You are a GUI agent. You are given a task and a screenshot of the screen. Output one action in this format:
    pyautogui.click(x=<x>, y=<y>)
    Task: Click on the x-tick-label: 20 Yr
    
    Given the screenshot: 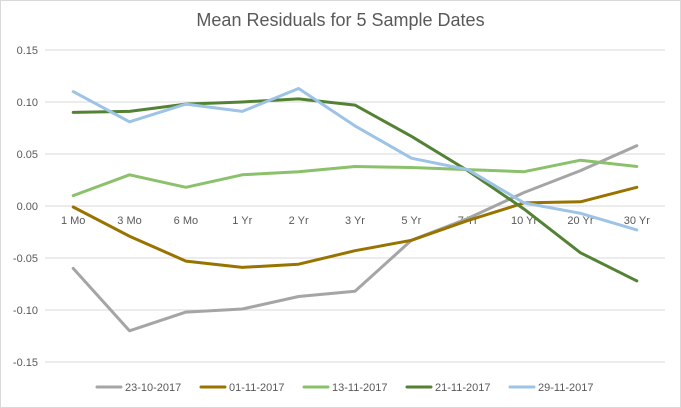 What is the action you would take?
    pyautogui.click(x=580, y=221)
    